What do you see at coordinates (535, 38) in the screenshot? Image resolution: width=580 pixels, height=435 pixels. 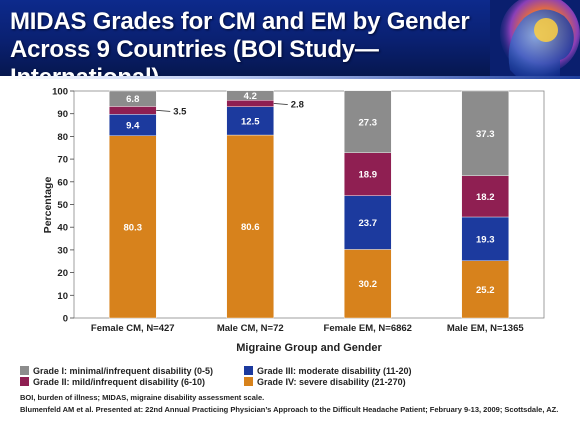 I see `brain-head-logo` at bounding box center [535, 38].